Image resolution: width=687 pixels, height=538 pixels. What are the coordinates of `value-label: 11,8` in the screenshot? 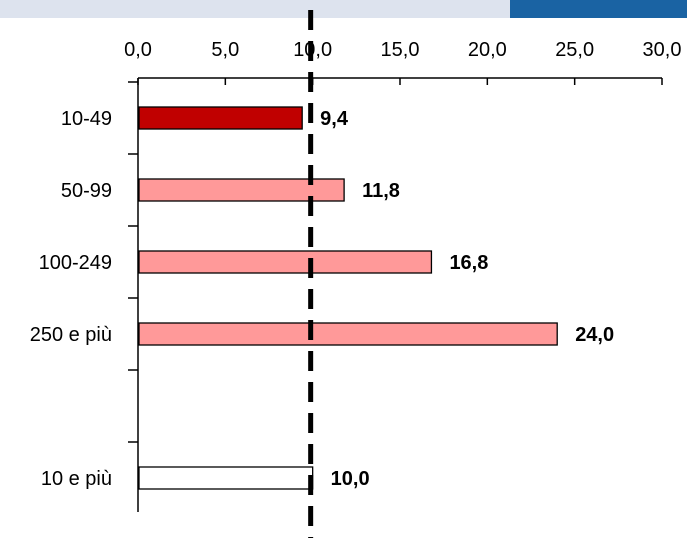 It's located at (381, 191).